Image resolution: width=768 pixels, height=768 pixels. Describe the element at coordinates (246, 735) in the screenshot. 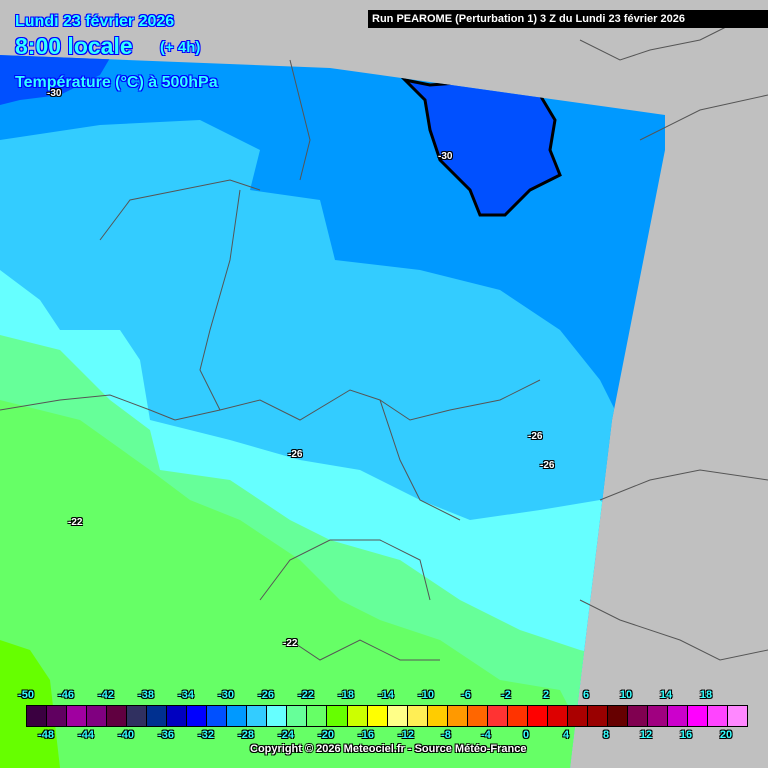

I see `legend-tick-label: -28` at that location.